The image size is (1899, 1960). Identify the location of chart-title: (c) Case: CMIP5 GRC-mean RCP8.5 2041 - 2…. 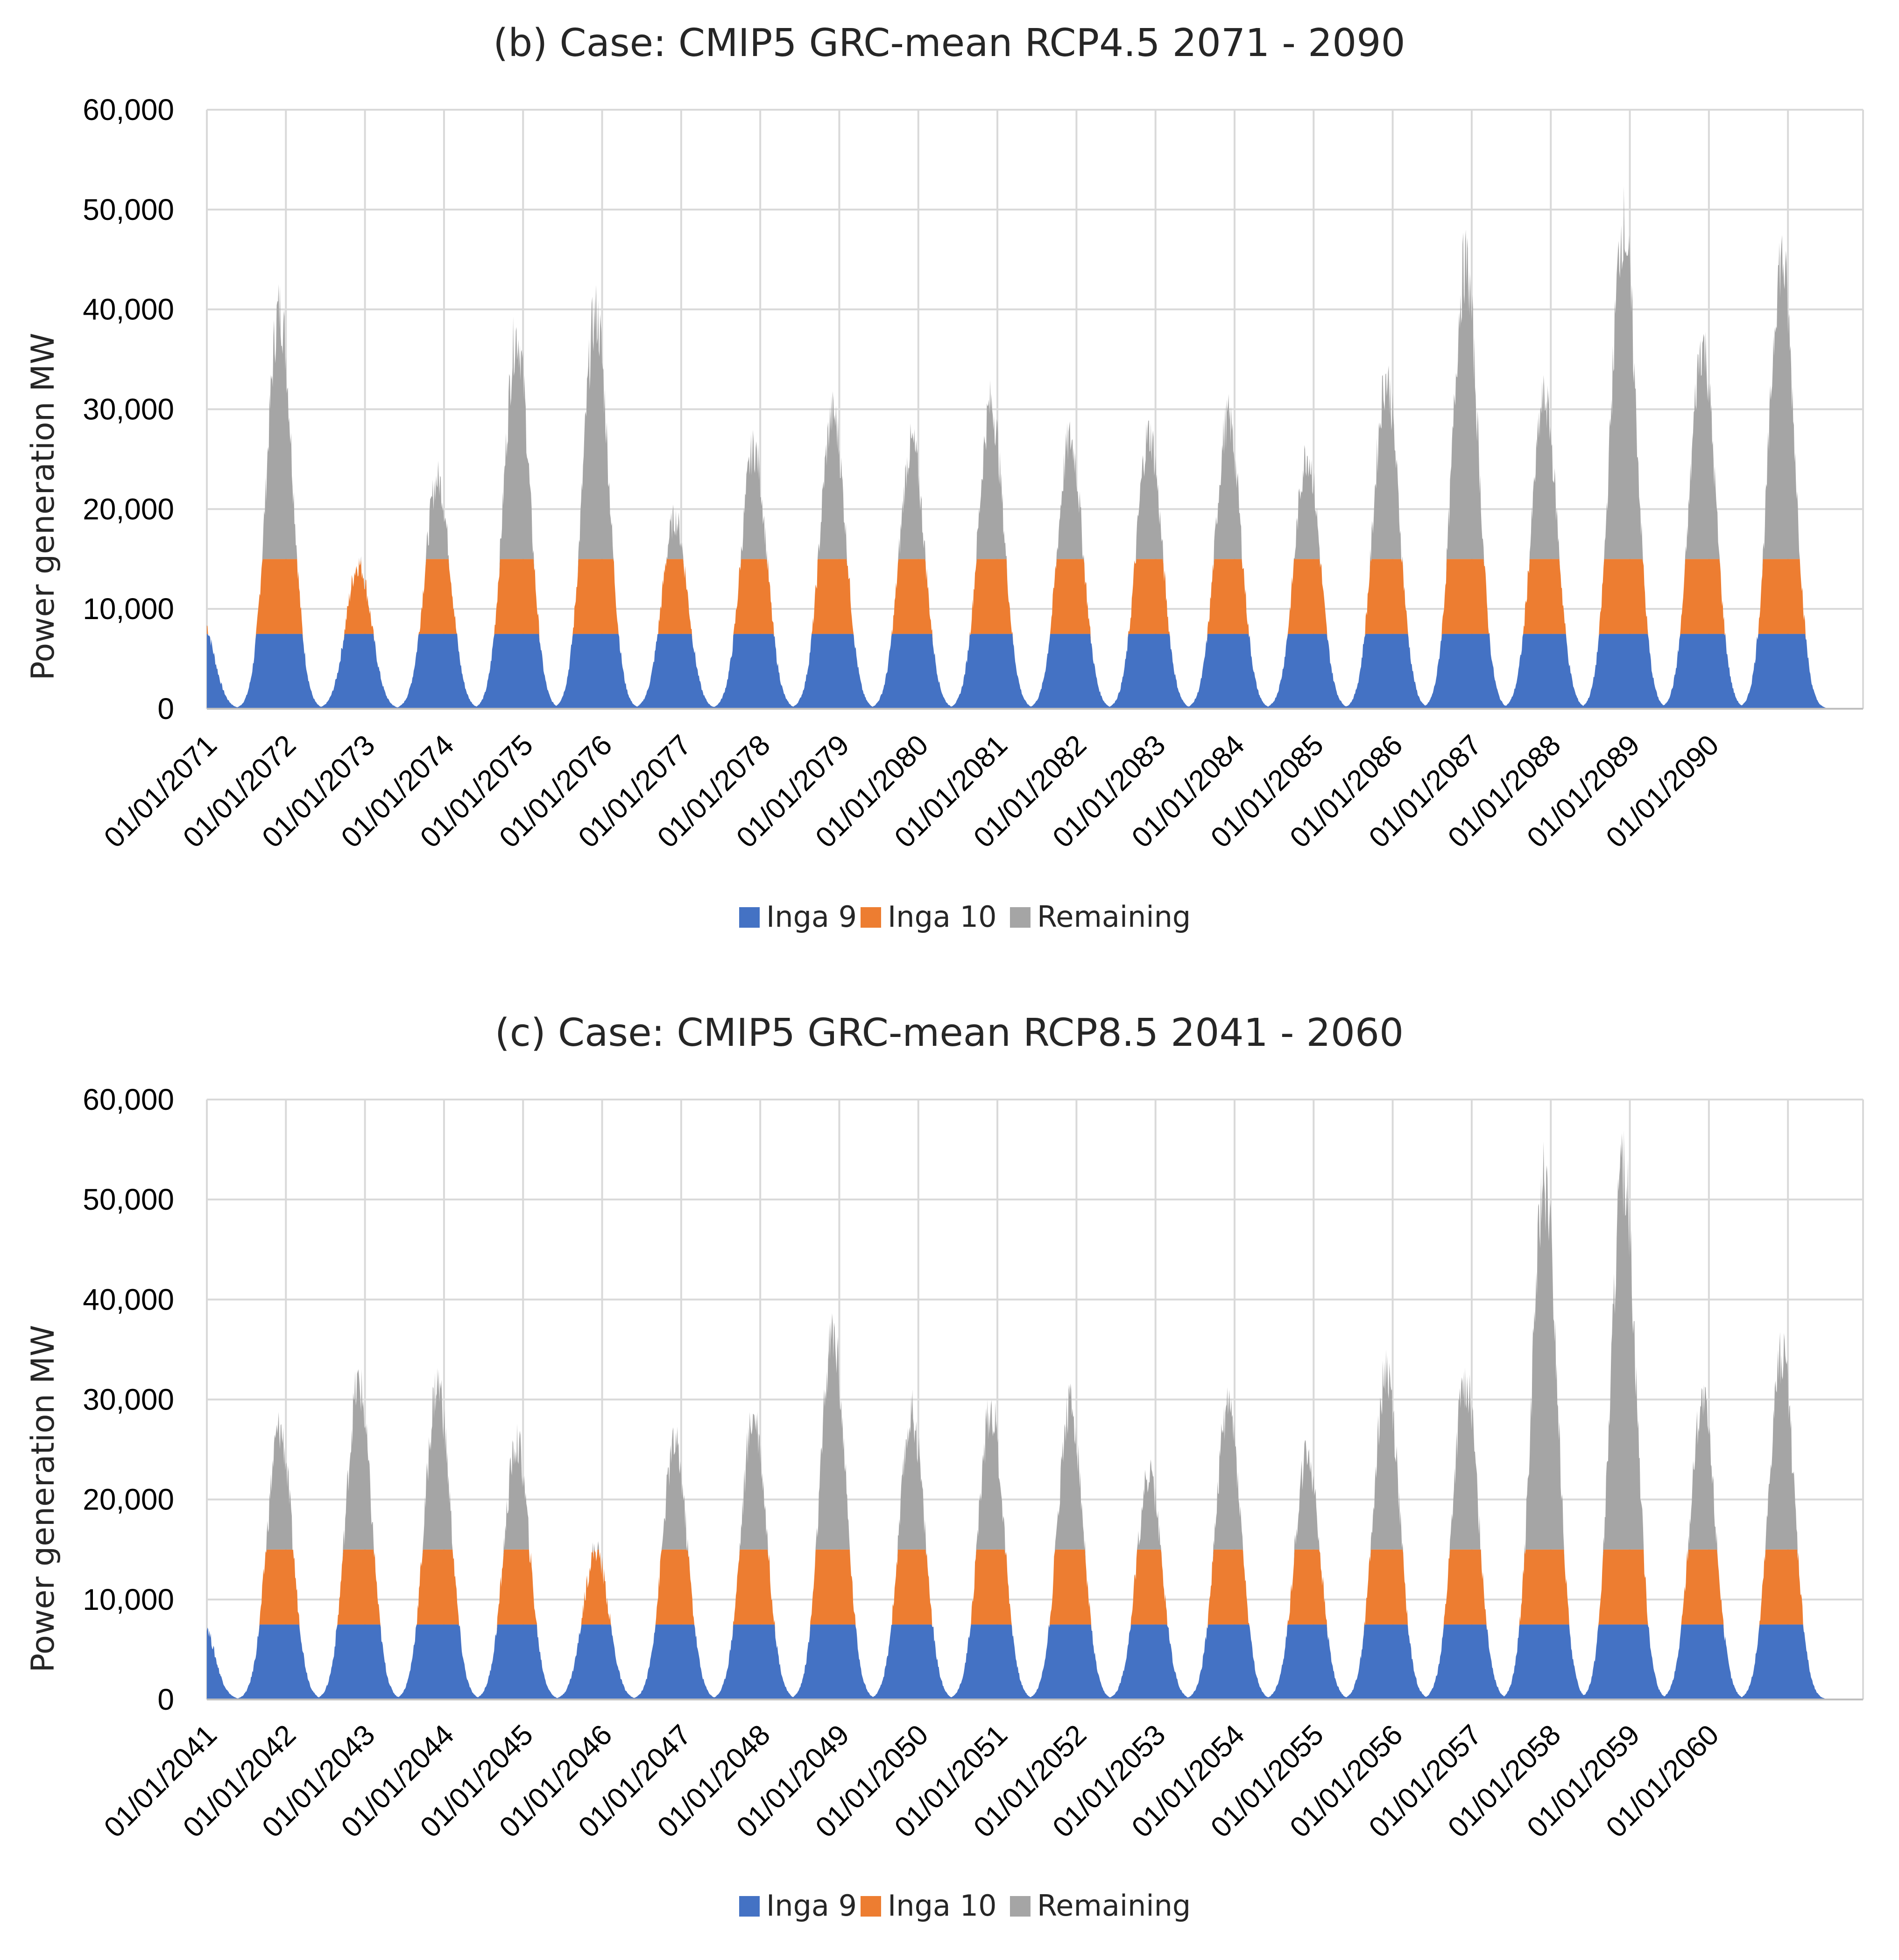
(949, 1033).